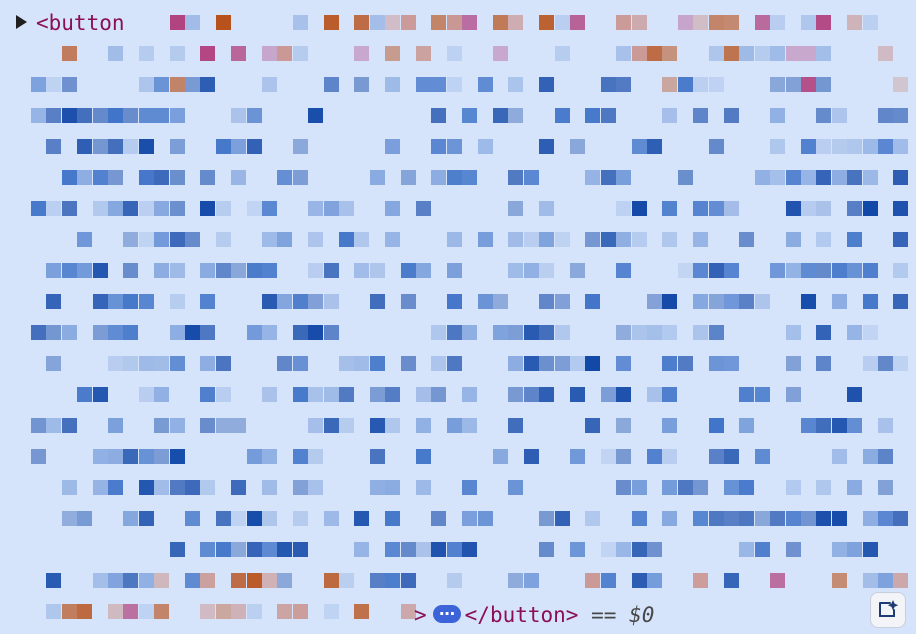 This screenshot has width=916, height=634. Describe the element at coordinates (21, 22) in the screenshot. I see `triangle-right-icon` at that location.